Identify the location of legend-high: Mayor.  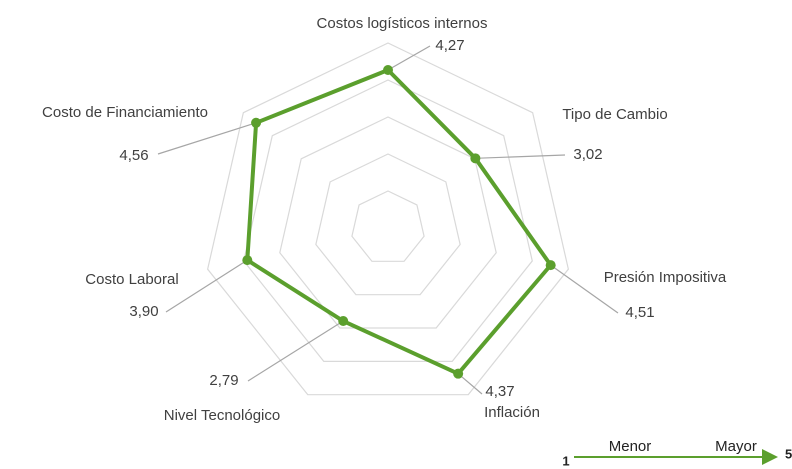
(736, 446).